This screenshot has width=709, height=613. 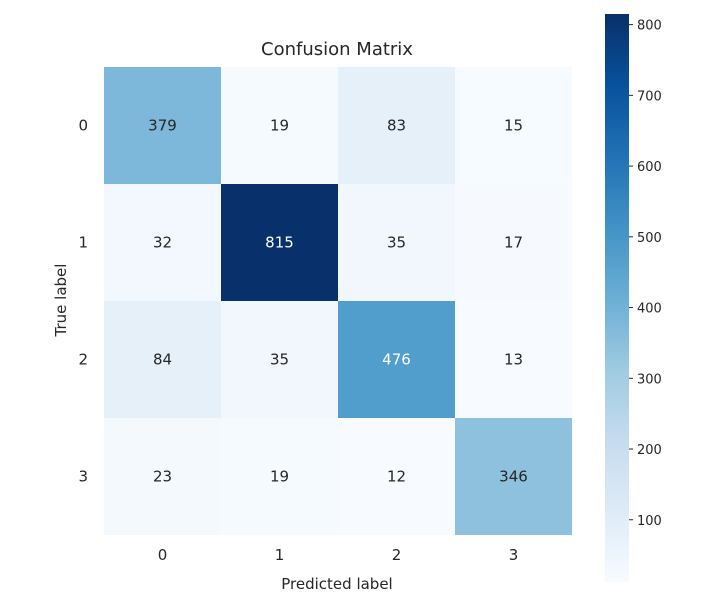 What do you see at coordinates (649, 521) in the screenshot?
I see `colorbar-tick-label: 100` at bounding box center [649, 521].